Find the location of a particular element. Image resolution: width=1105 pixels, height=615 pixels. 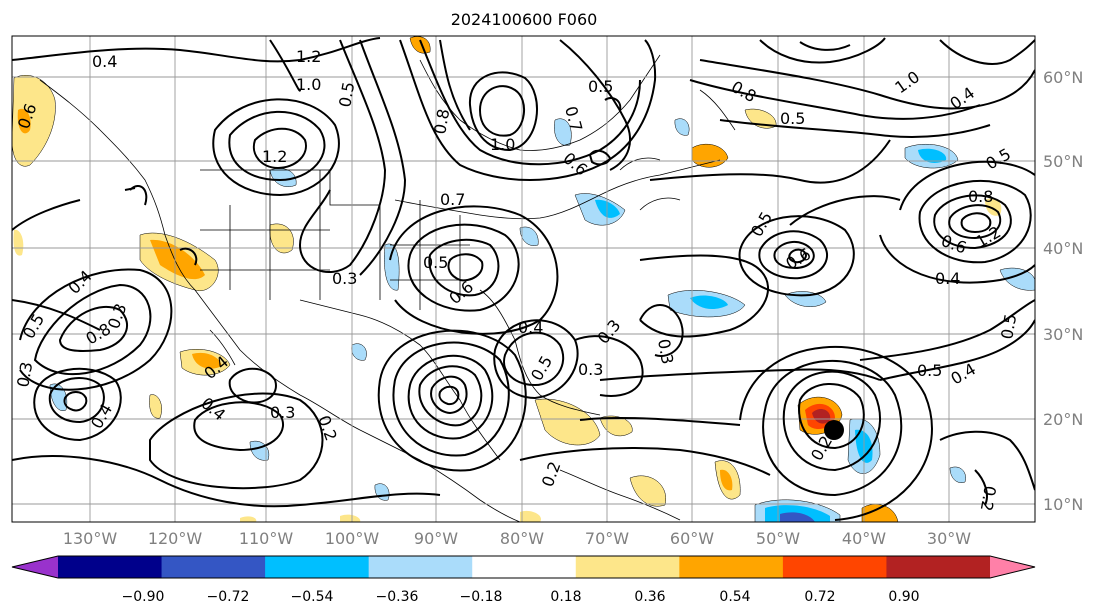

latitude-labels: 60°N 50°N 40°N 30°N 20°N 10°N is located at coordinates (1063, 291).